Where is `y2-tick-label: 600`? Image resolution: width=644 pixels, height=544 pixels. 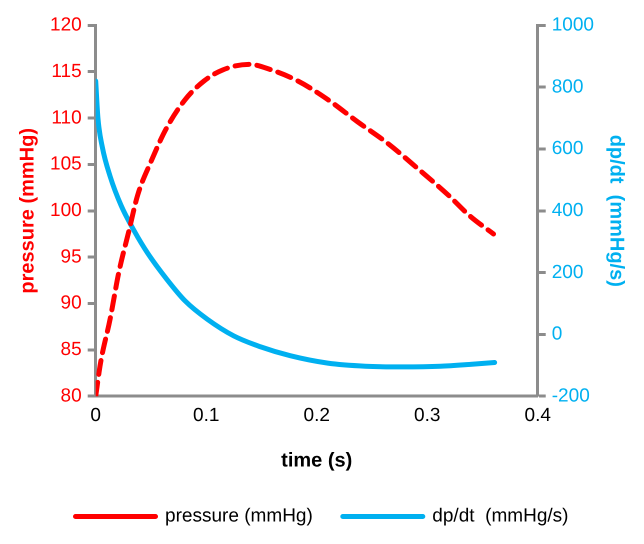 y2-tick-label: 600 is located at coordinates (568, 149).